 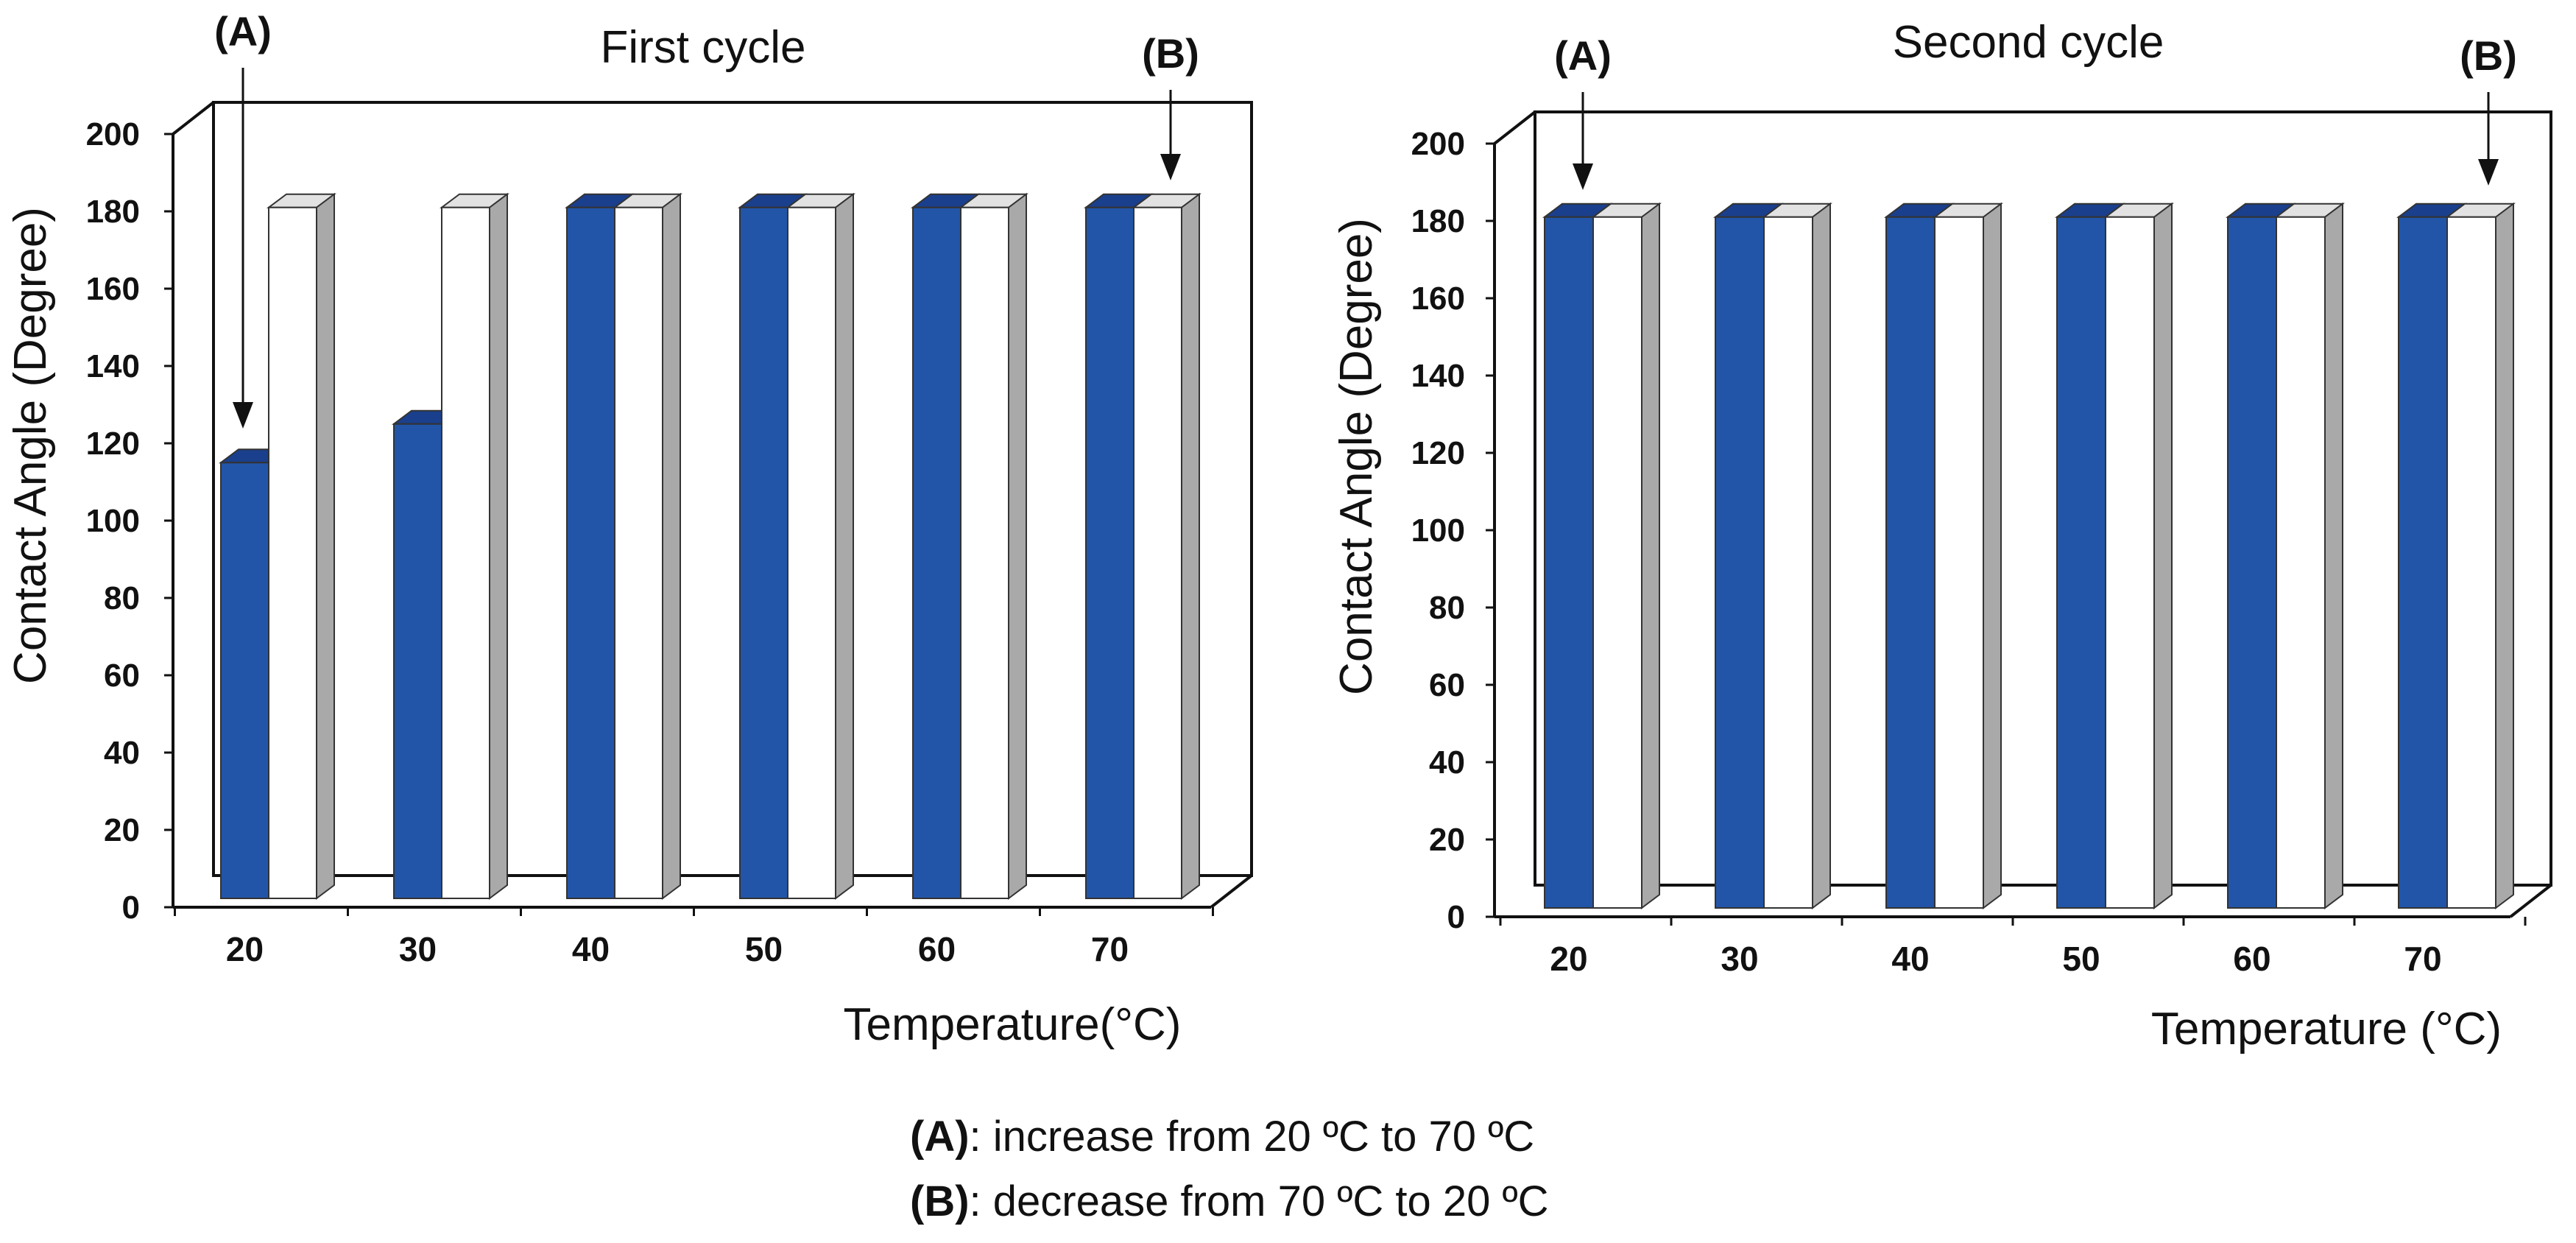 I want to click on y-tick-label: 60, so click(x=122, y=676).